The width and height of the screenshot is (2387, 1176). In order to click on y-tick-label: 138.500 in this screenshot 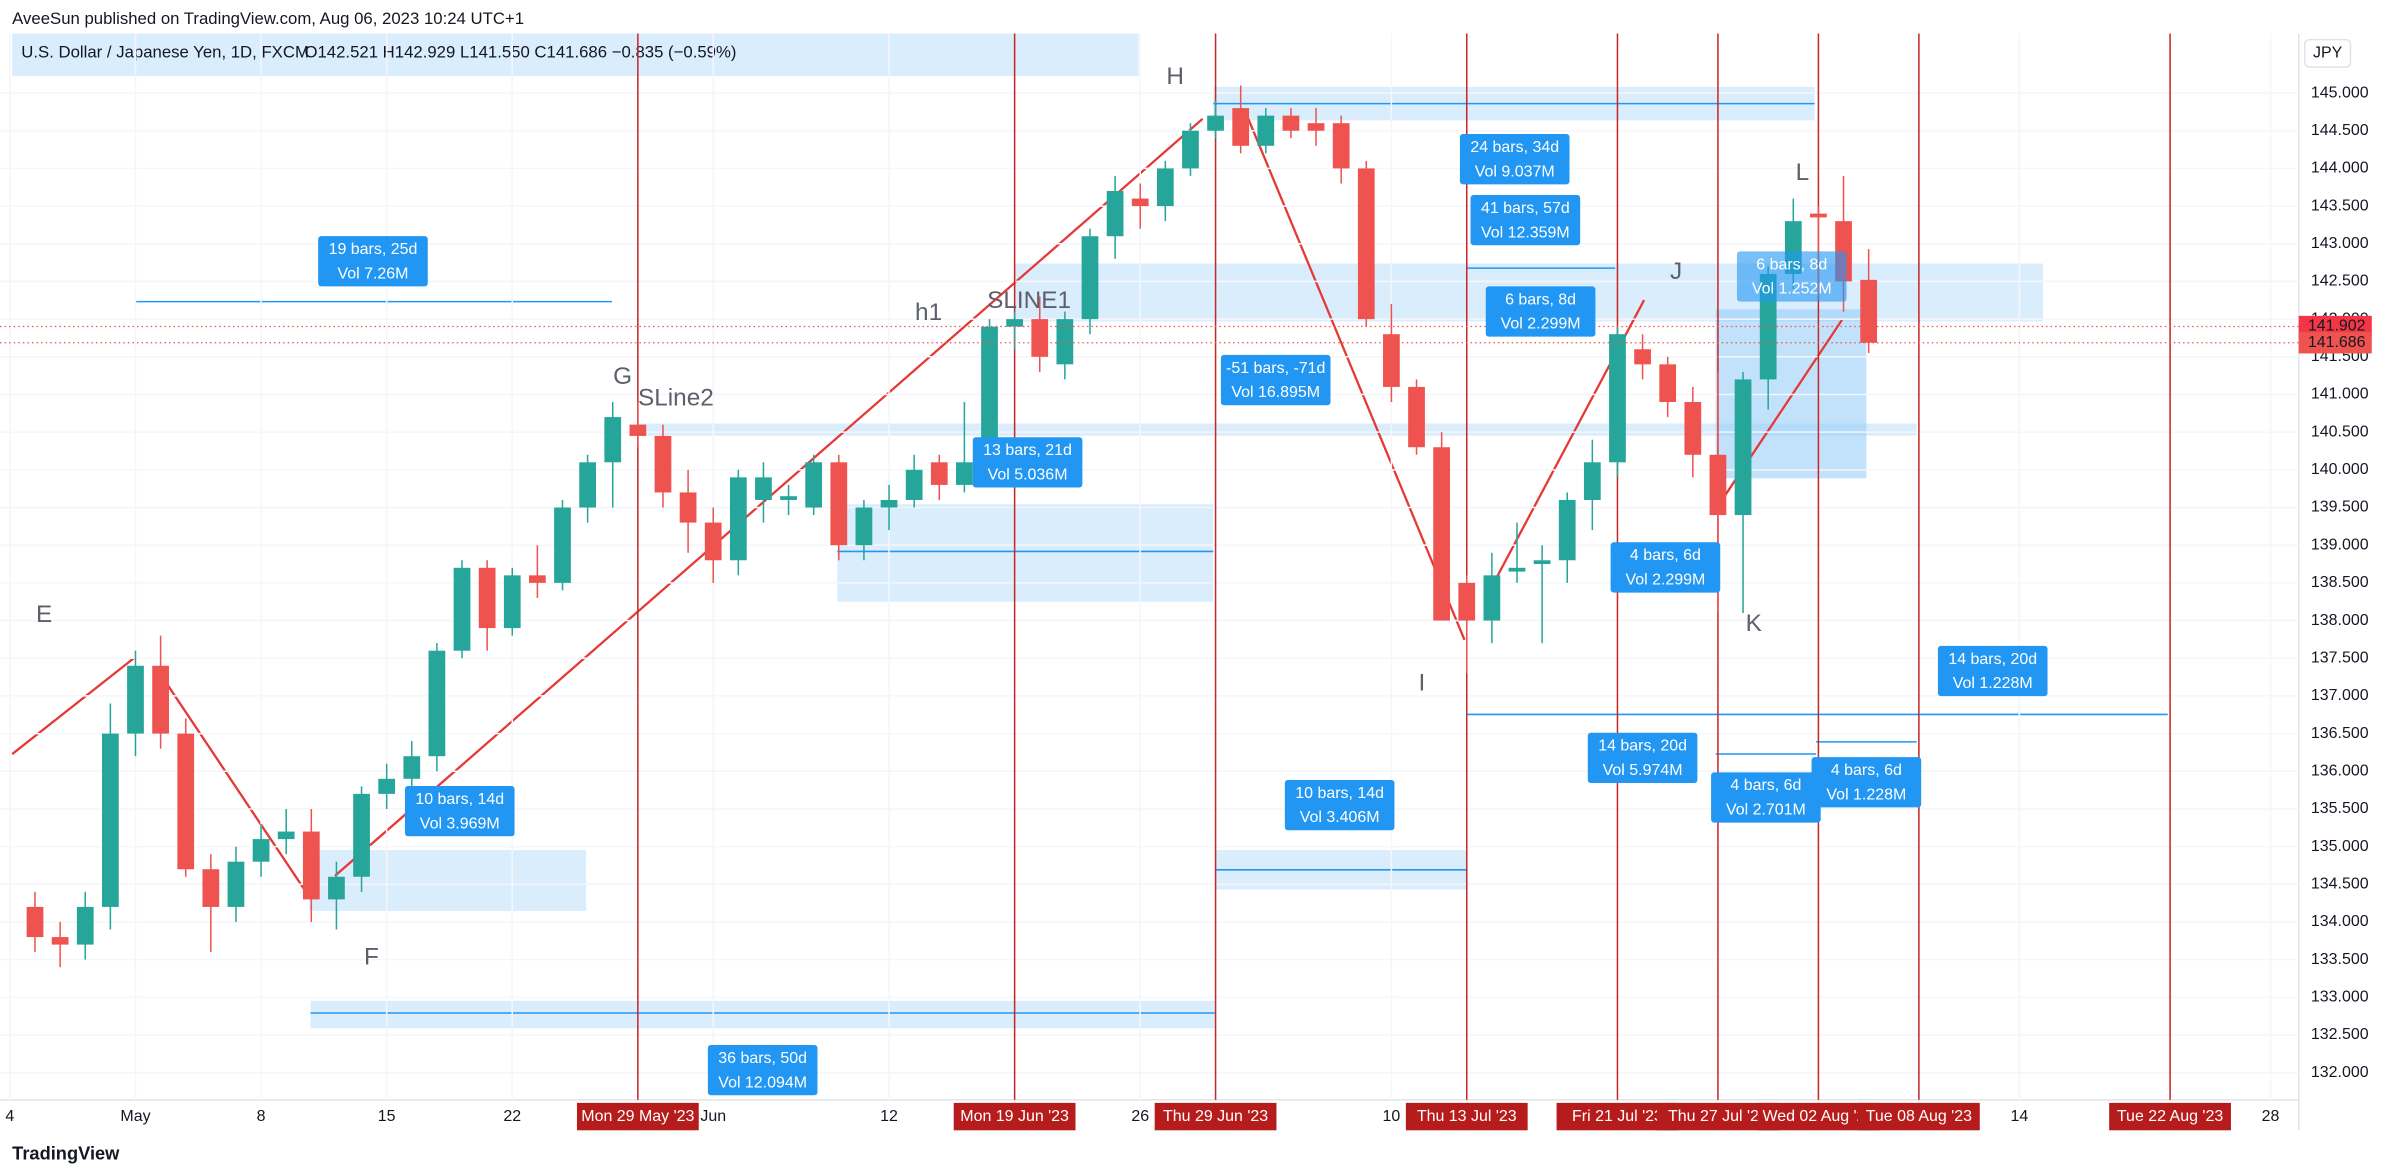, I will do `click(2340, 582)`.